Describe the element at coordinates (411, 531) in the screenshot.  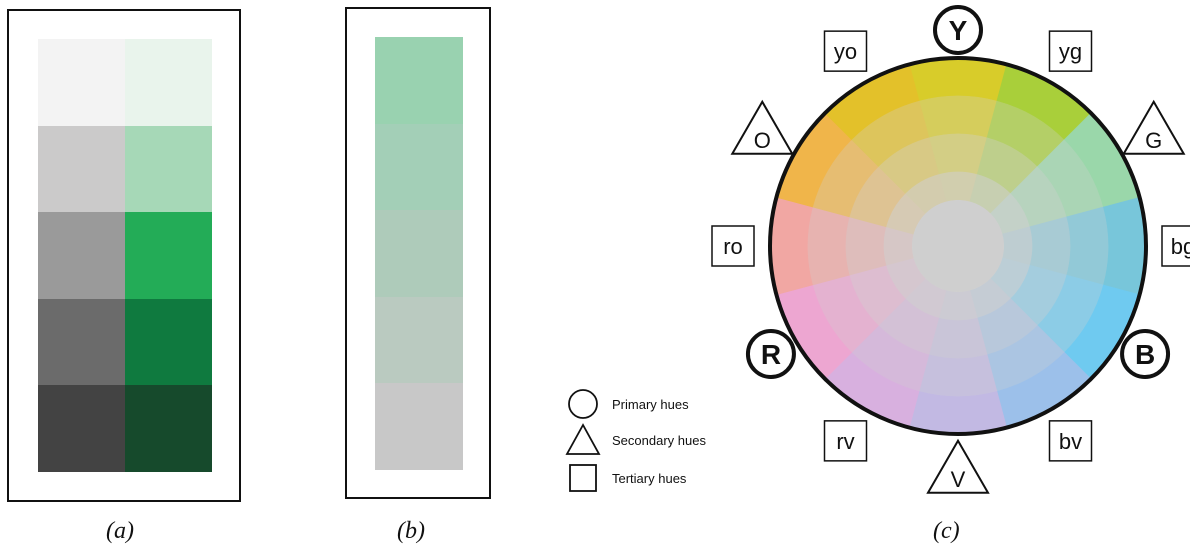
I see `caption-b: (b)` at that location.